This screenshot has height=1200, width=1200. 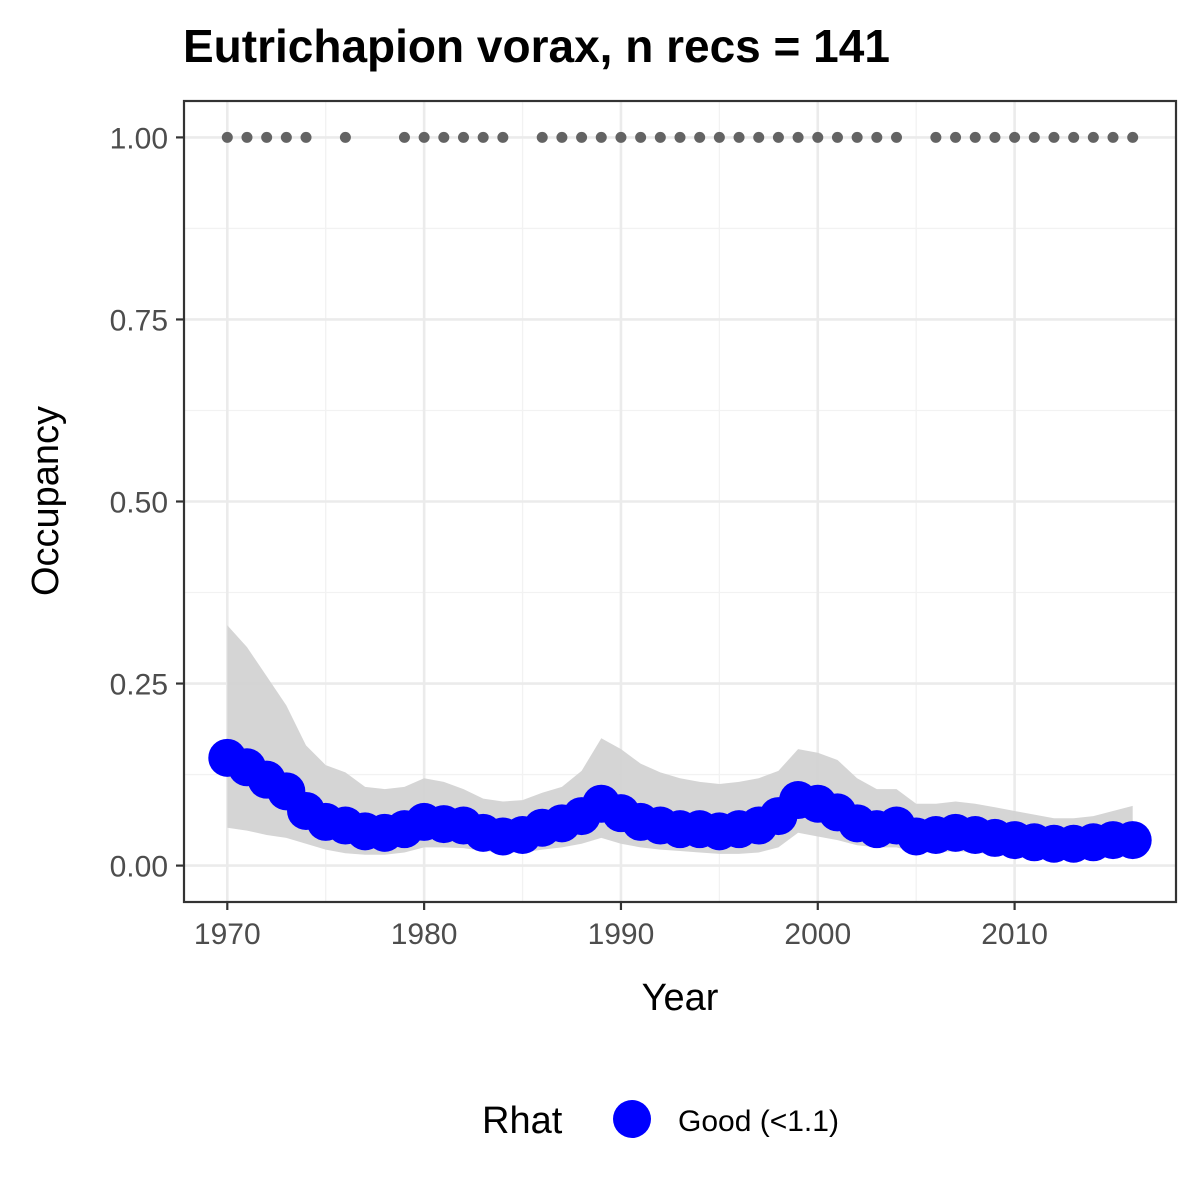 I want to click on y-tick-label: 0.00, so click(x=139, y=867).